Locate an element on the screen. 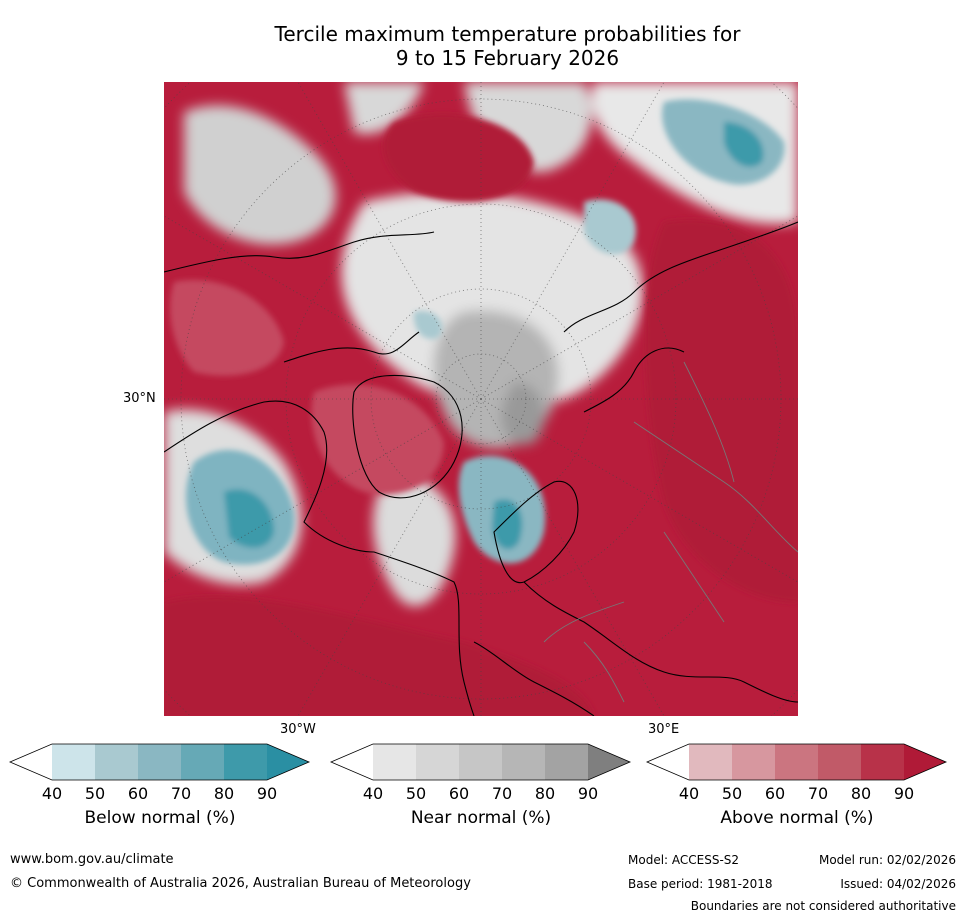 The image size is (965, 919). colorbar-label: Above normal (%) is located at coordinates (797, 818).